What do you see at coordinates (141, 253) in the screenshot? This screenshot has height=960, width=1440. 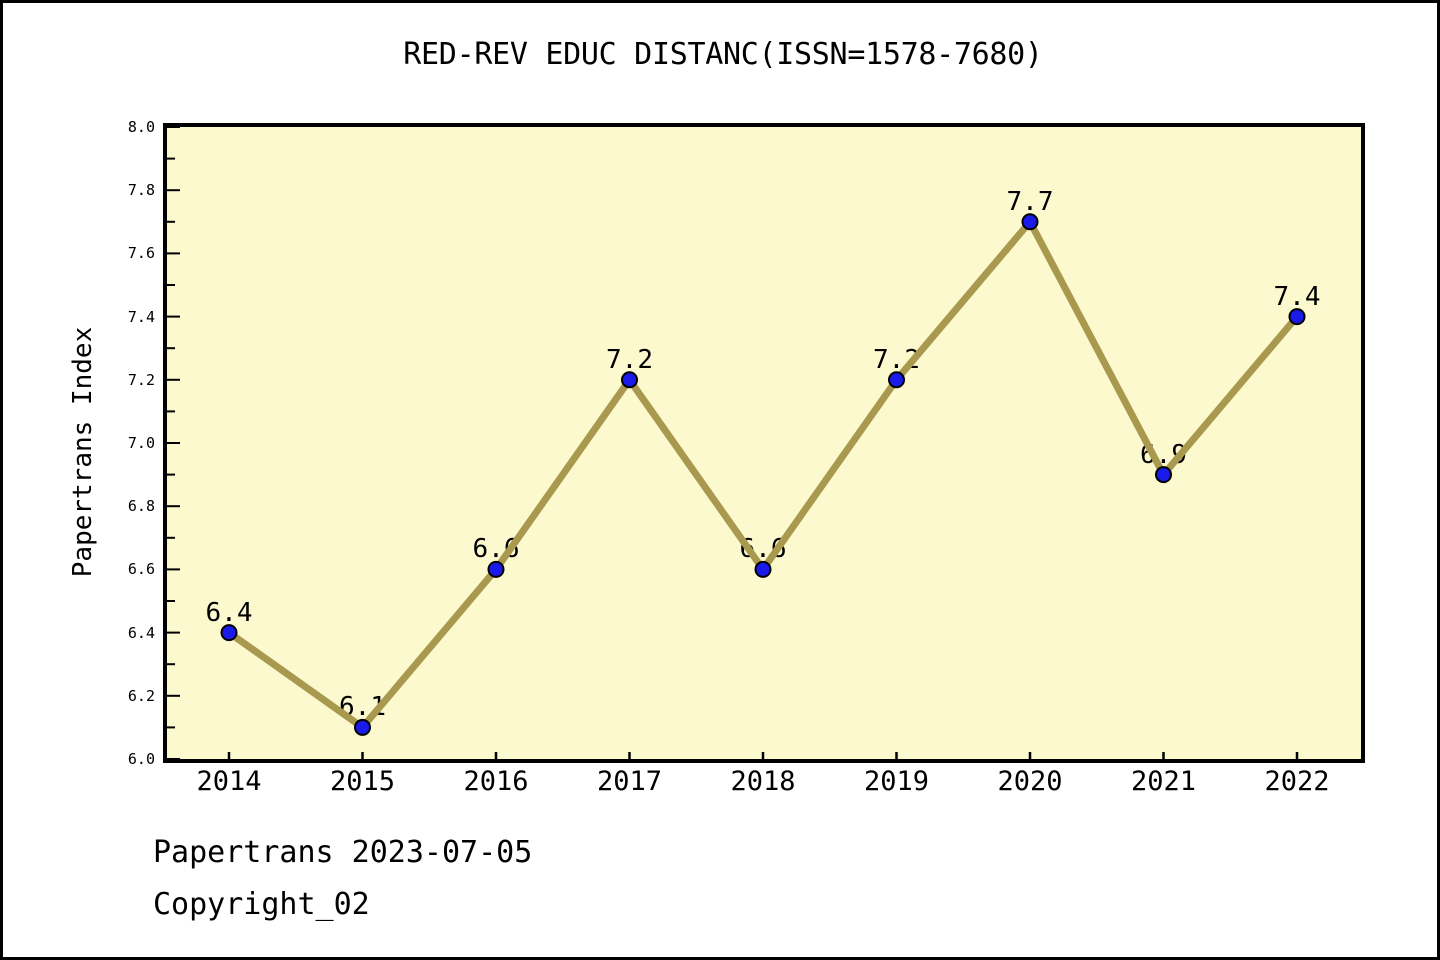 I see `y-axis-tick-label: 7.6` at bounding box center [141, 253].